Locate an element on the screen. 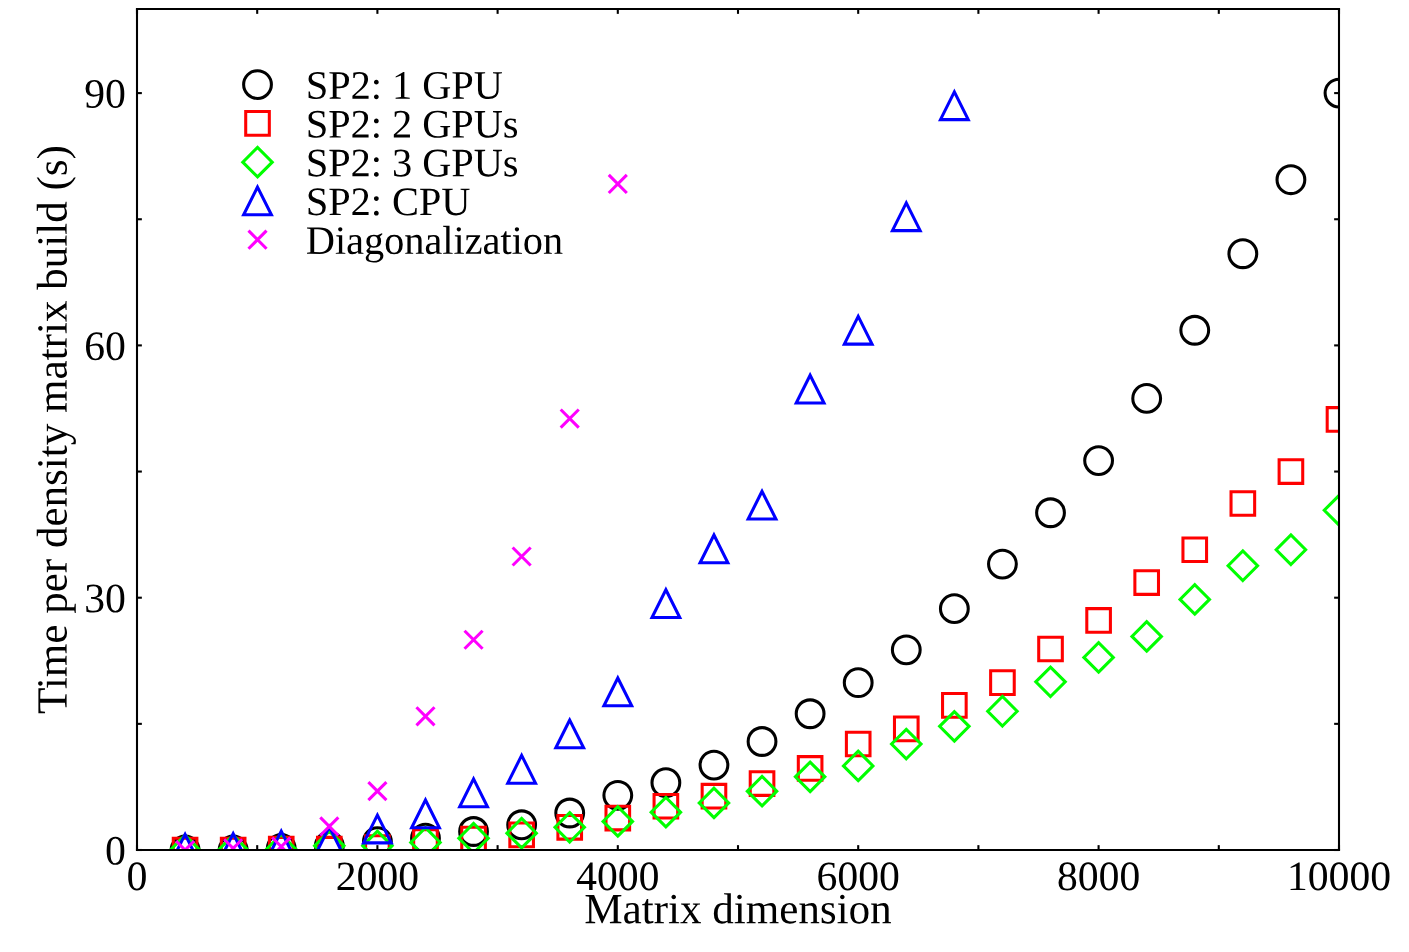 The height and width of the screenshot is (952, 1409). x-tick-label: 2000 is located at coordinates (377, 876).